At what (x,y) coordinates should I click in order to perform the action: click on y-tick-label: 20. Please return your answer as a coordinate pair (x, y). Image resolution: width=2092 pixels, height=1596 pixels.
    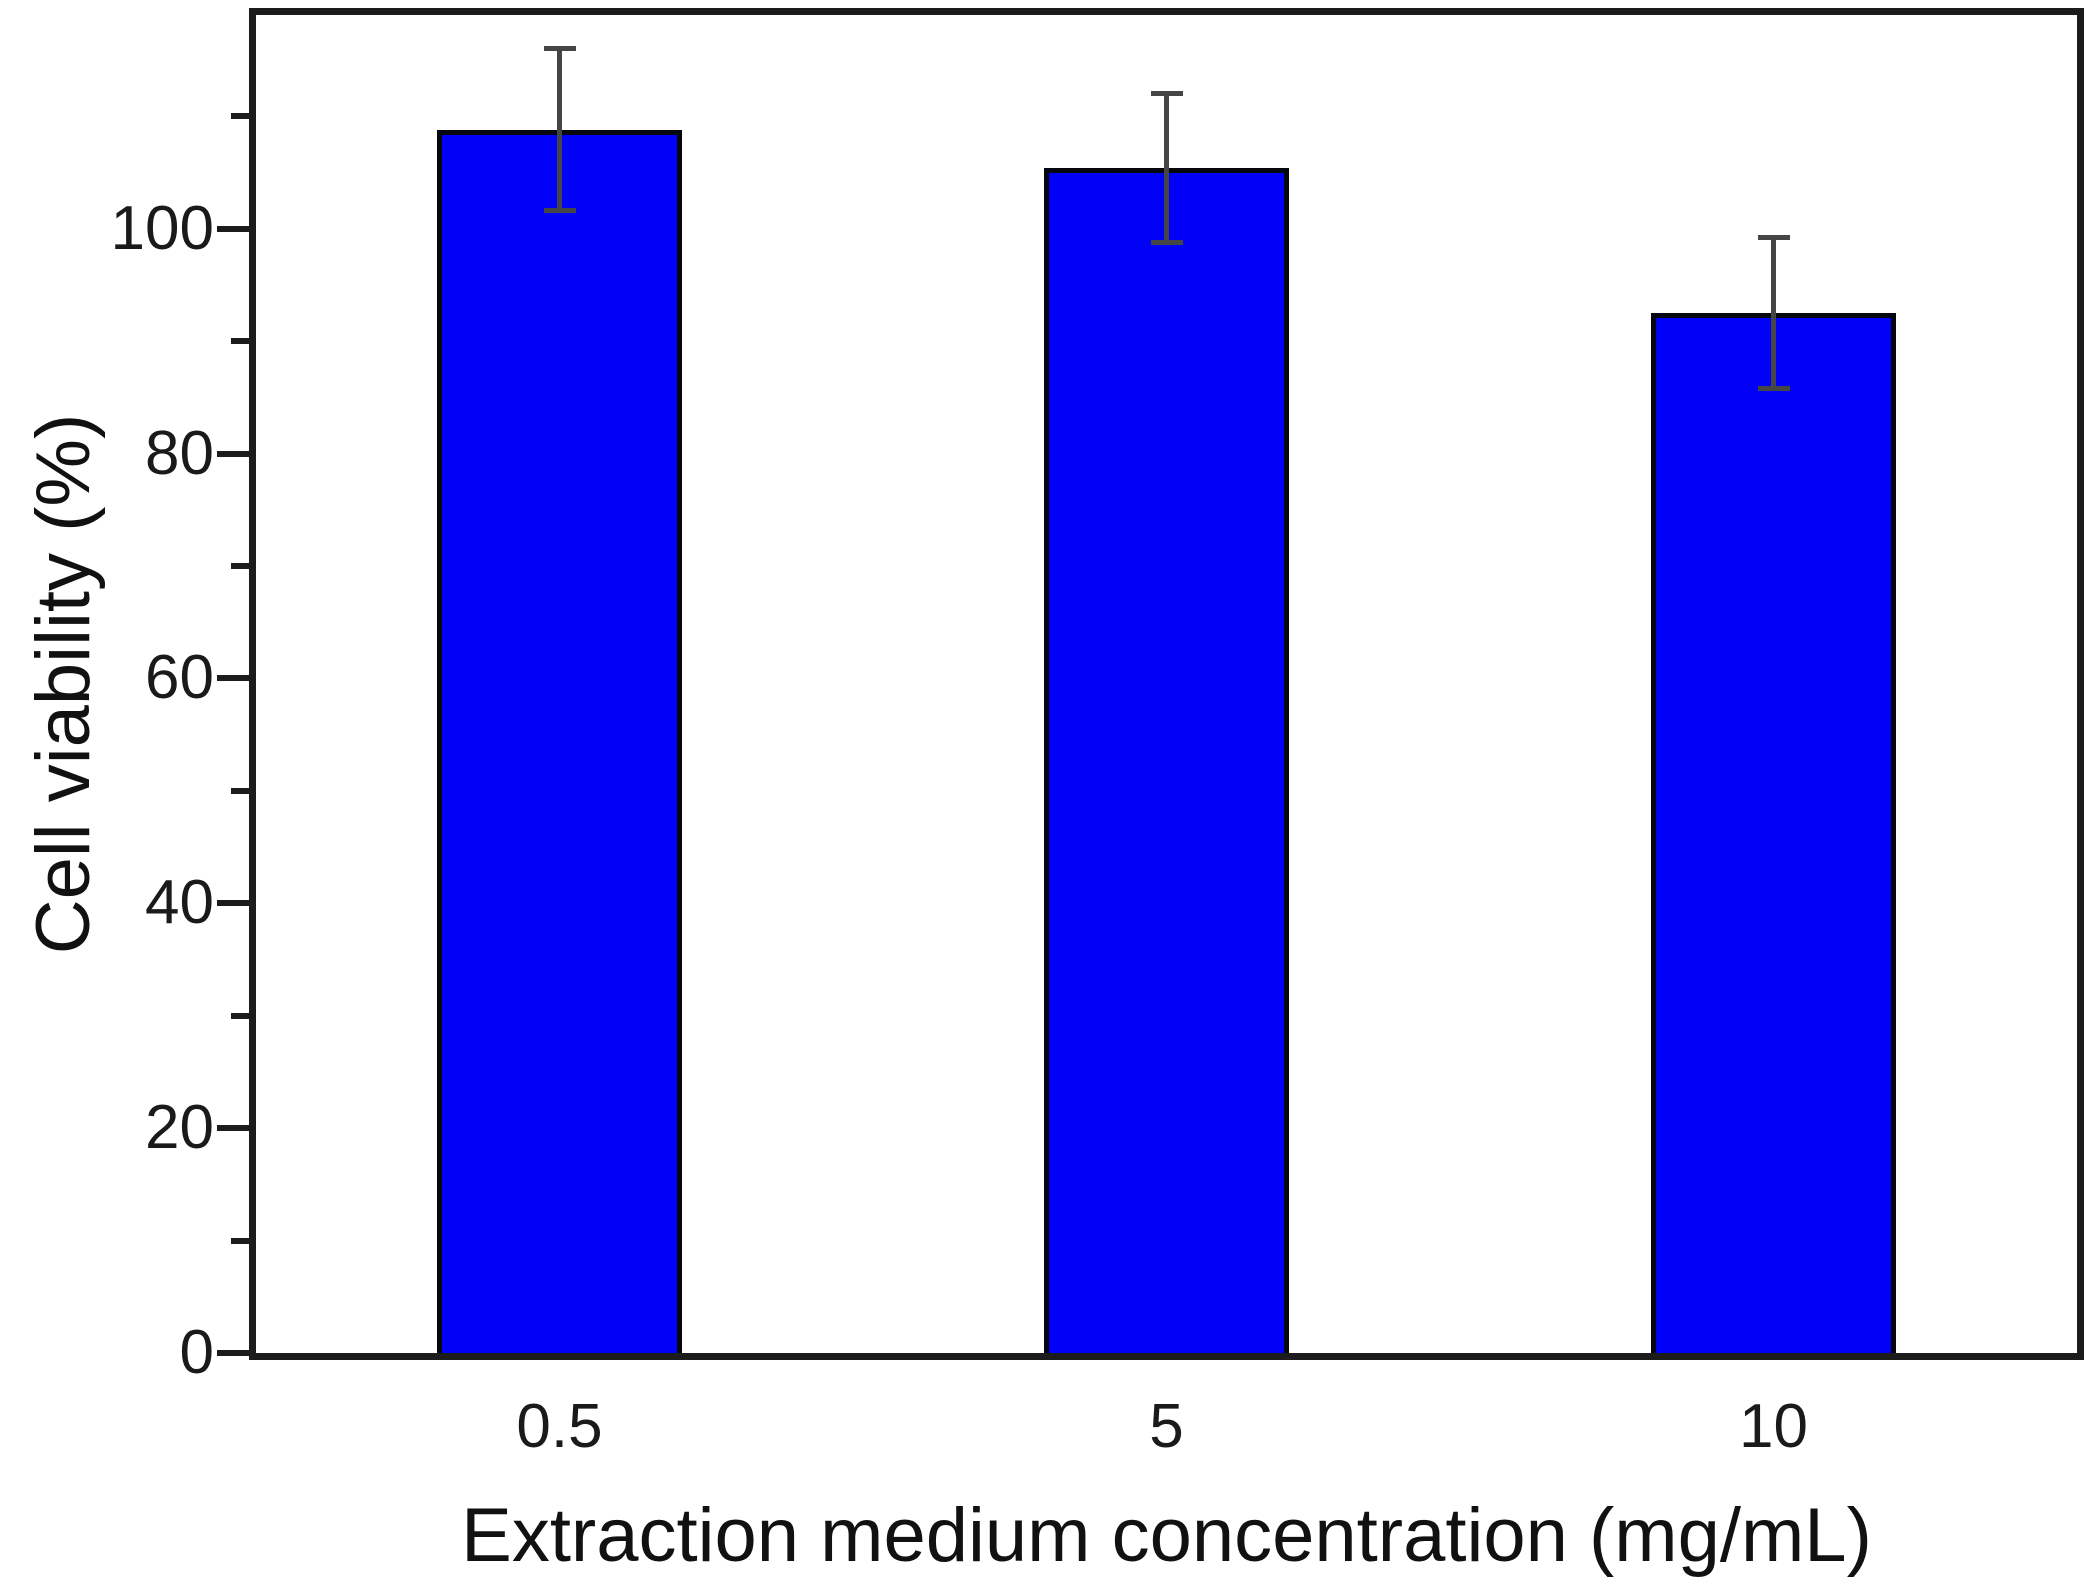
    Looking at the image, I should click on (179, 1128).